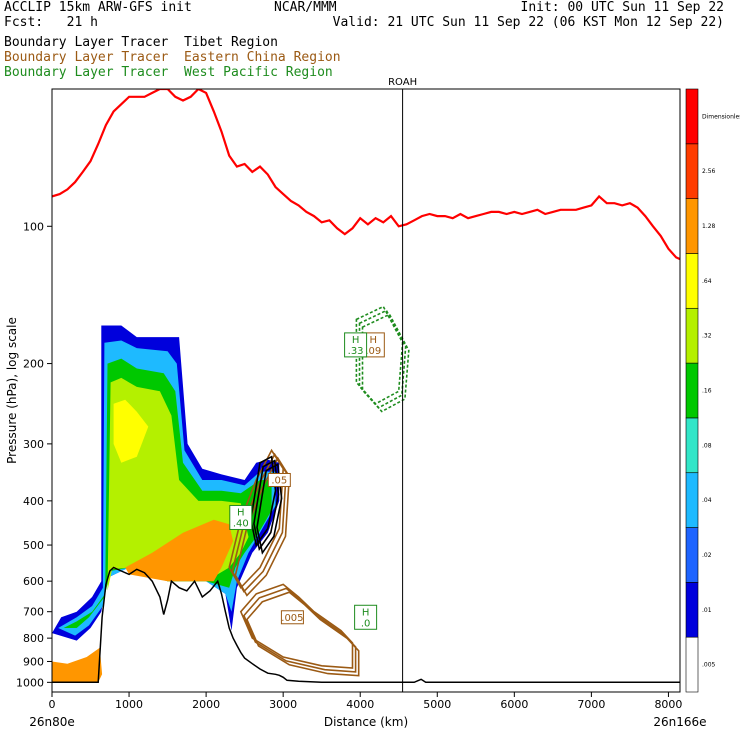 This screenshot has height=740, width=740. Describe the element at coordinates (709, 226) in the screenshot. I see `colorbar-label: 1.28` at that location.